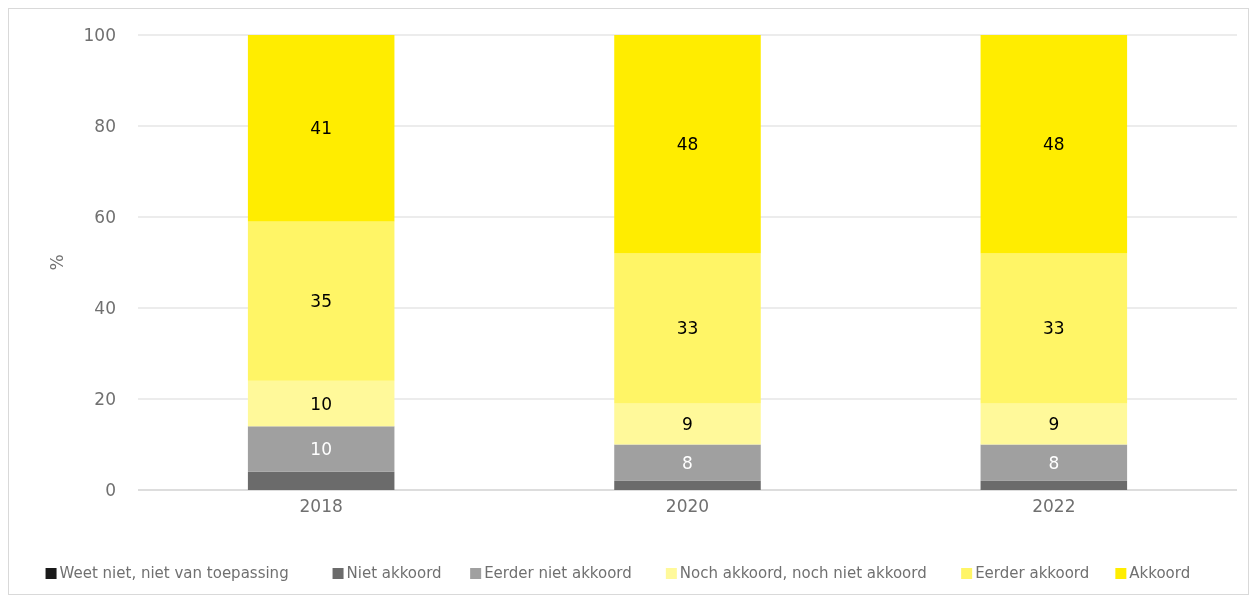 Image resolution: width=1257 pixels, height=603 pixels. I want to click on legend-label: Weet niet, niet van toepassing, so click(174, 573).